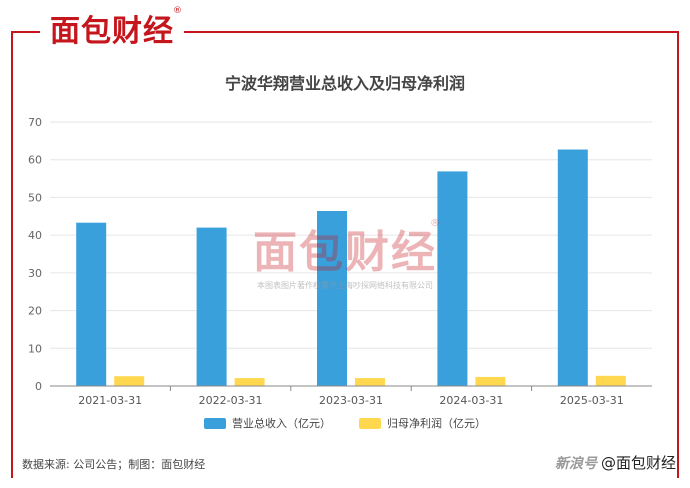 This screenshot has height=488, width=690. I want to click on y-tick-label: 10, so click(35, 348).